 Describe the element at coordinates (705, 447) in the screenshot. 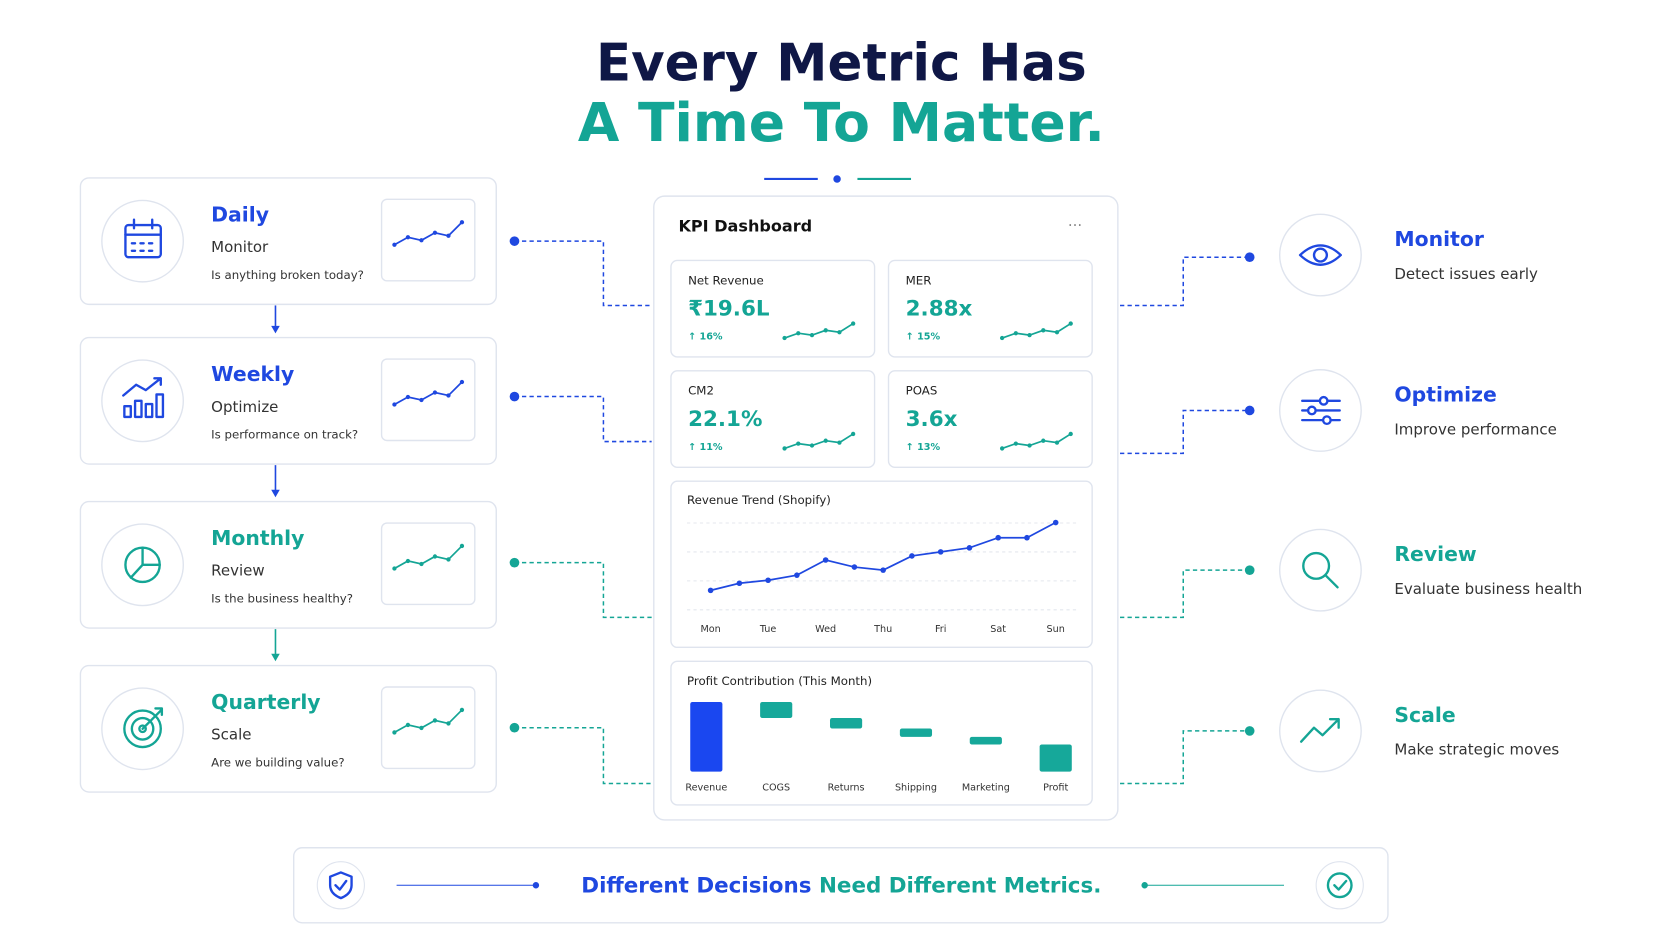

I see `kpi-change: ↑ 11%` at that location.